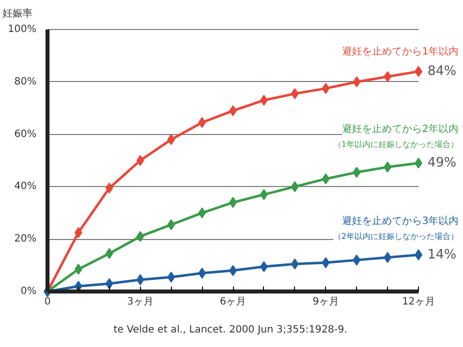 The image size is (463, 347). What do you see at coordinates (396, 145) in the screenshot?
I see `annotation: （1年以内に妊娠しなかった場合）` at bounding box center [396, 145].